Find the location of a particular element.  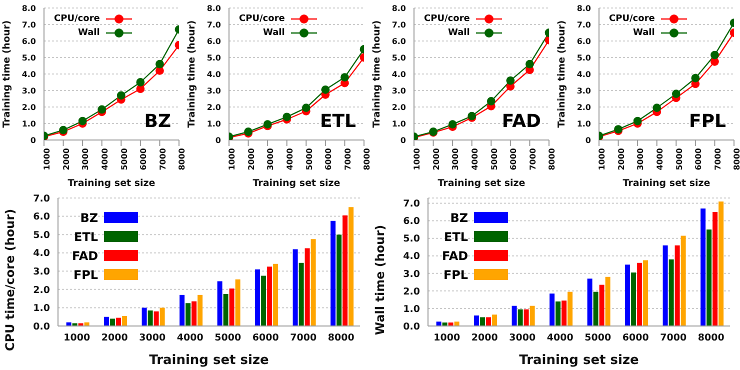

legend-label: ETL is located at coordinates (456, 237).